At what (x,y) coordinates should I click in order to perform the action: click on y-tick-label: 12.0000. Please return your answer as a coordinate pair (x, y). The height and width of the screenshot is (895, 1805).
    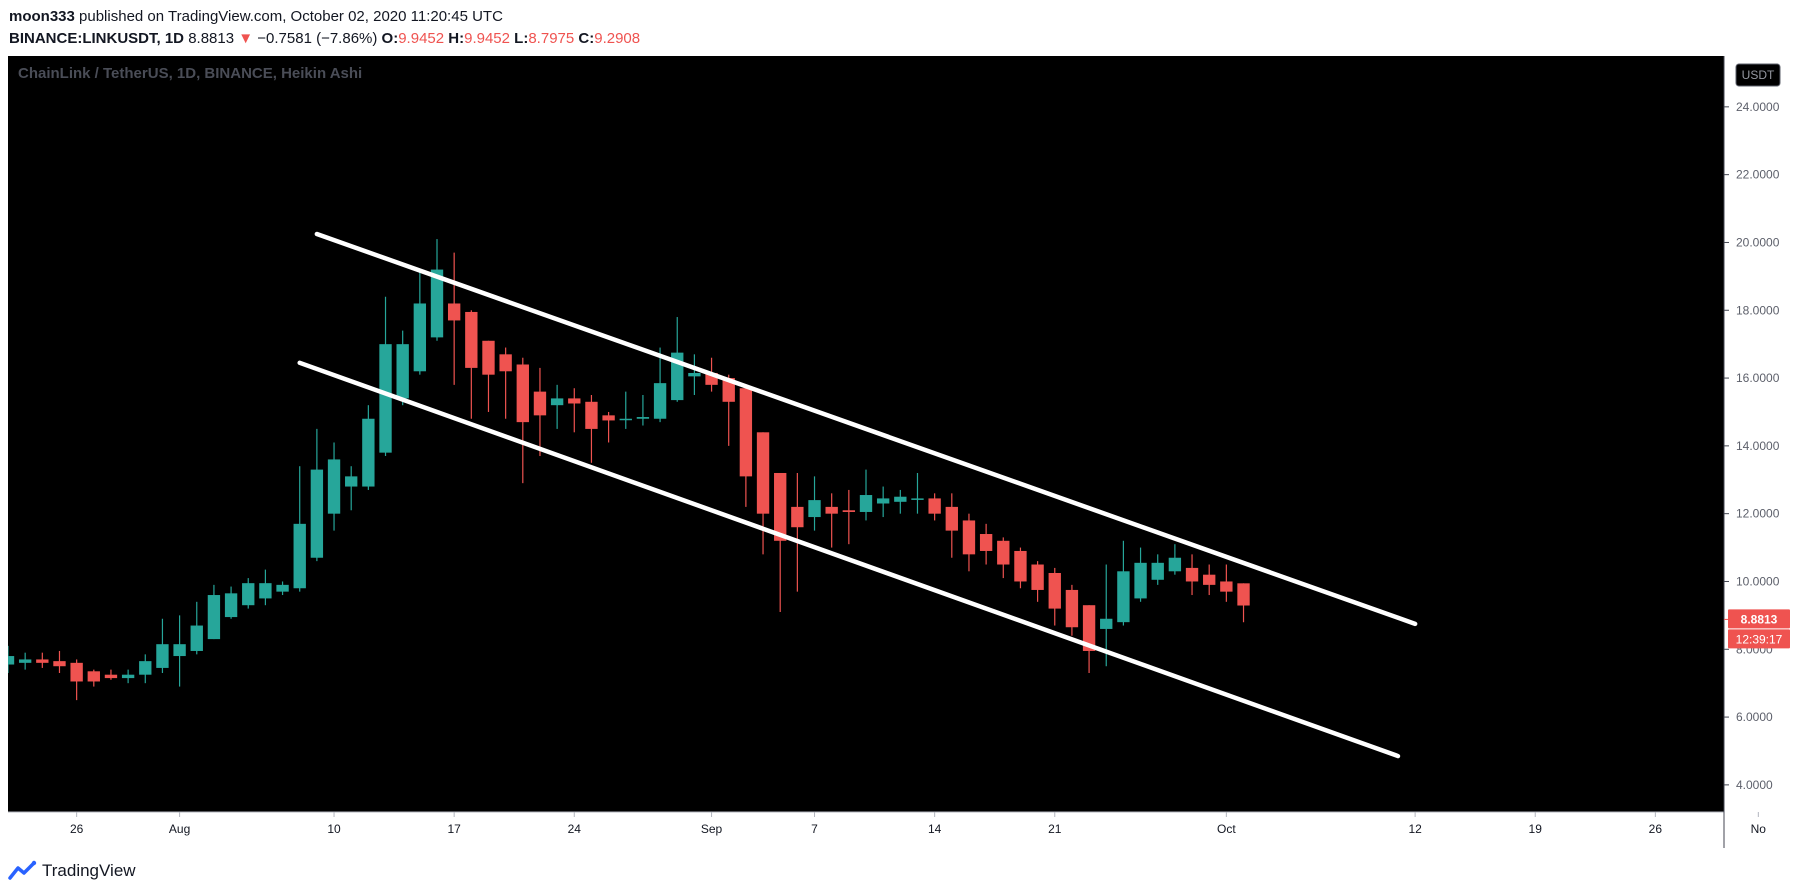
    Looking at the image, I should click on (1758, 514).